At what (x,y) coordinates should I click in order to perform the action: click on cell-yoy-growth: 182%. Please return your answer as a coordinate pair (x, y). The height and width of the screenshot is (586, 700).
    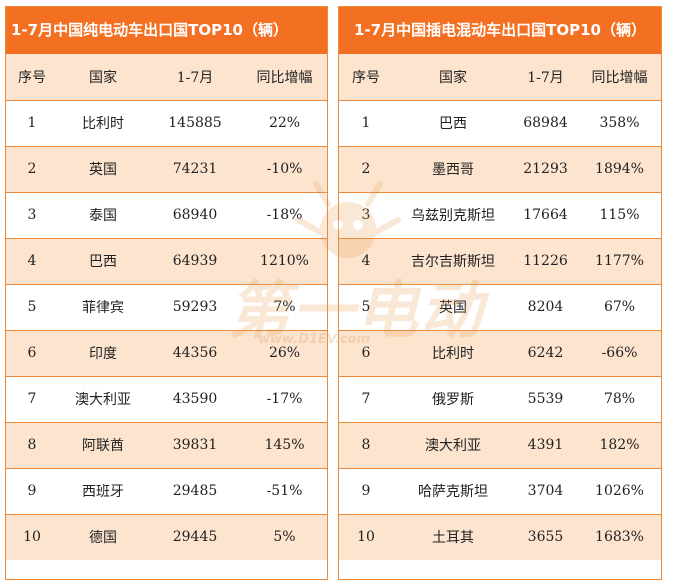
    Looking at the image, I should click on (619, 444).